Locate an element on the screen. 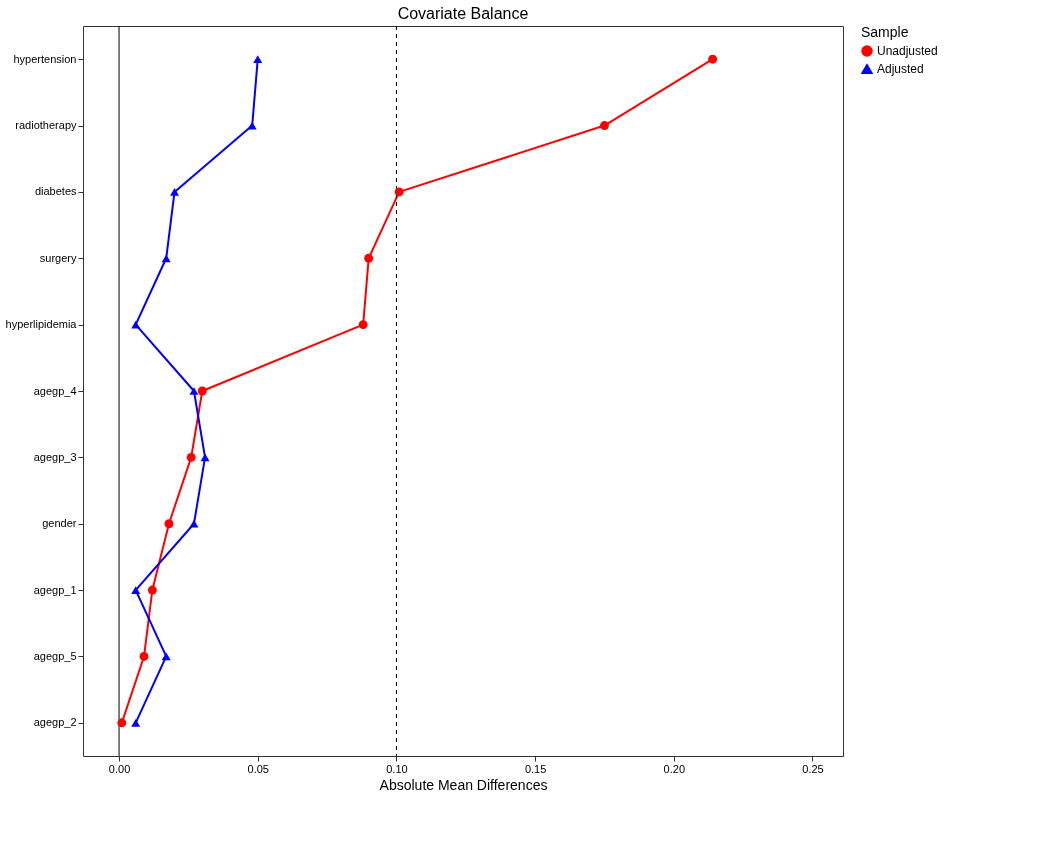 The image size is (1064, 851). y-tick-label: agegp_5 is located at coordinates (55, 655).